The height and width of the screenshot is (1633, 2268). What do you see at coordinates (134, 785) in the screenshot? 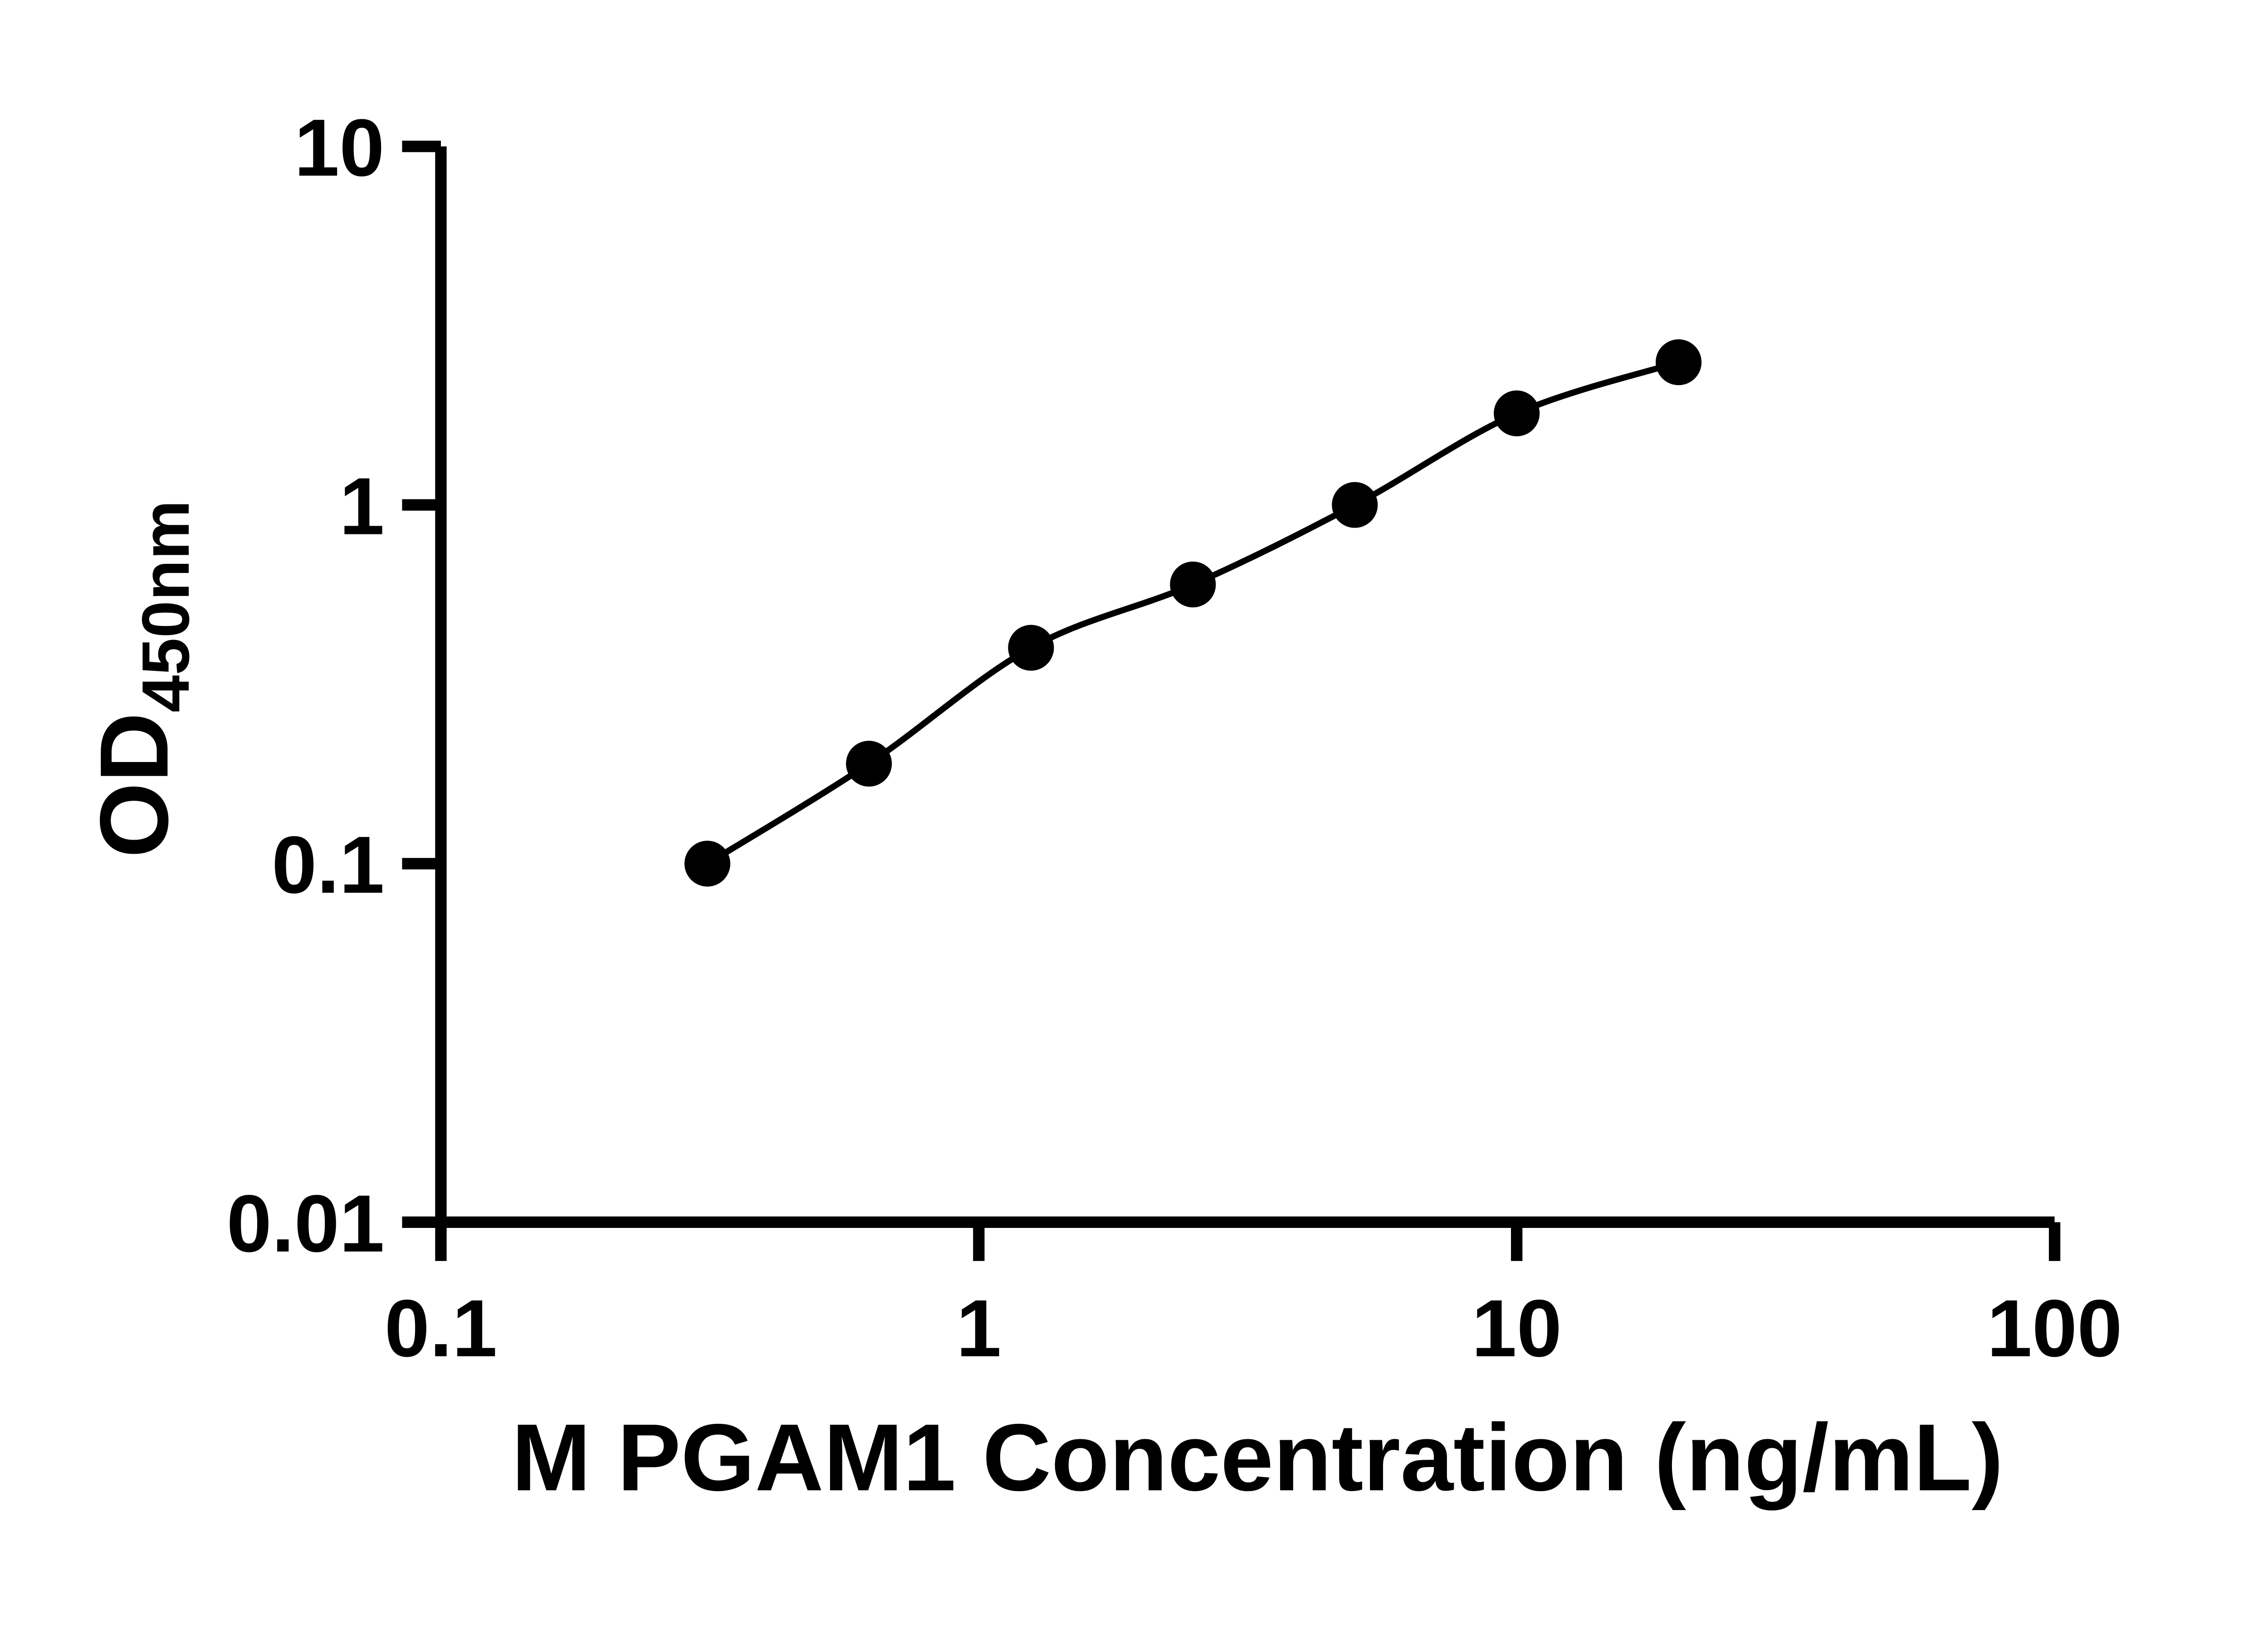
I see `y-axis-title-main: OD` at bounding box center [134, 785].